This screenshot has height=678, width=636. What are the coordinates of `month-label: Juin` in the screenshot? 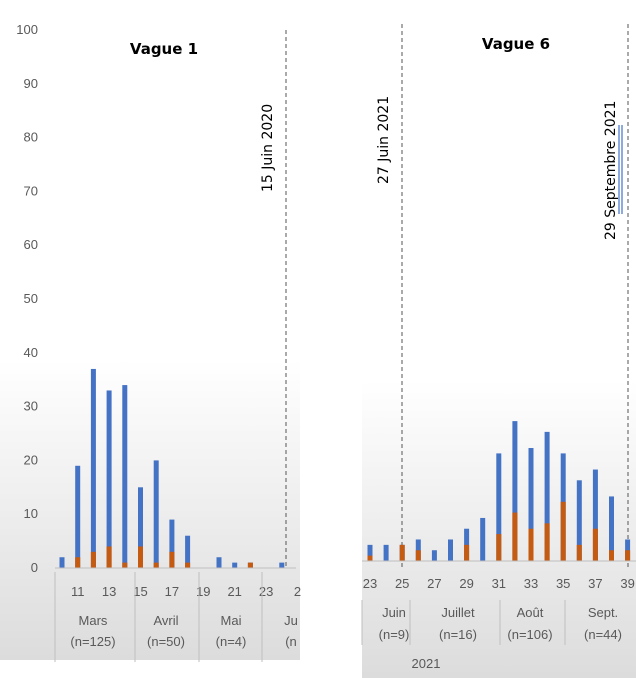 It's located at (394, 612).